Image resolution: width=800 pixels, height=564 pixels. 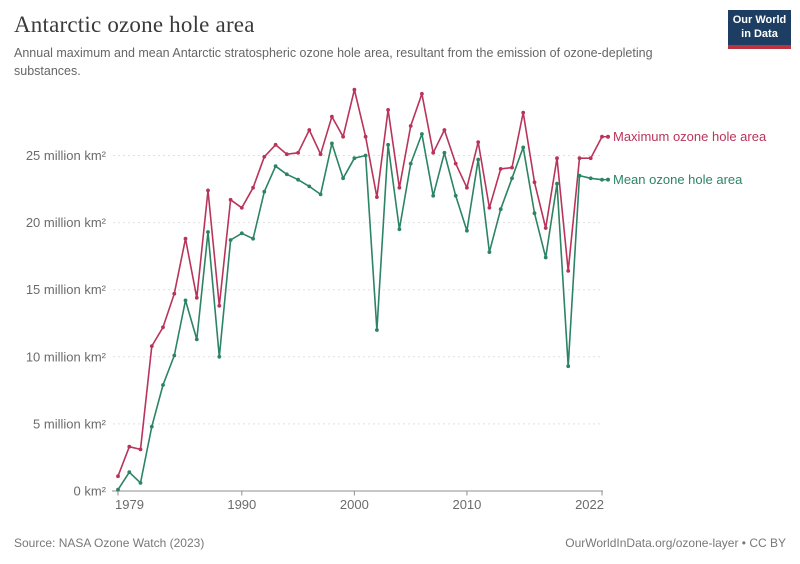 What do you see at coordinates (690, 136) in the screenshot?
I see `series-label-maximum: Maximum ozone hole area` at bounding box center [690, 136].